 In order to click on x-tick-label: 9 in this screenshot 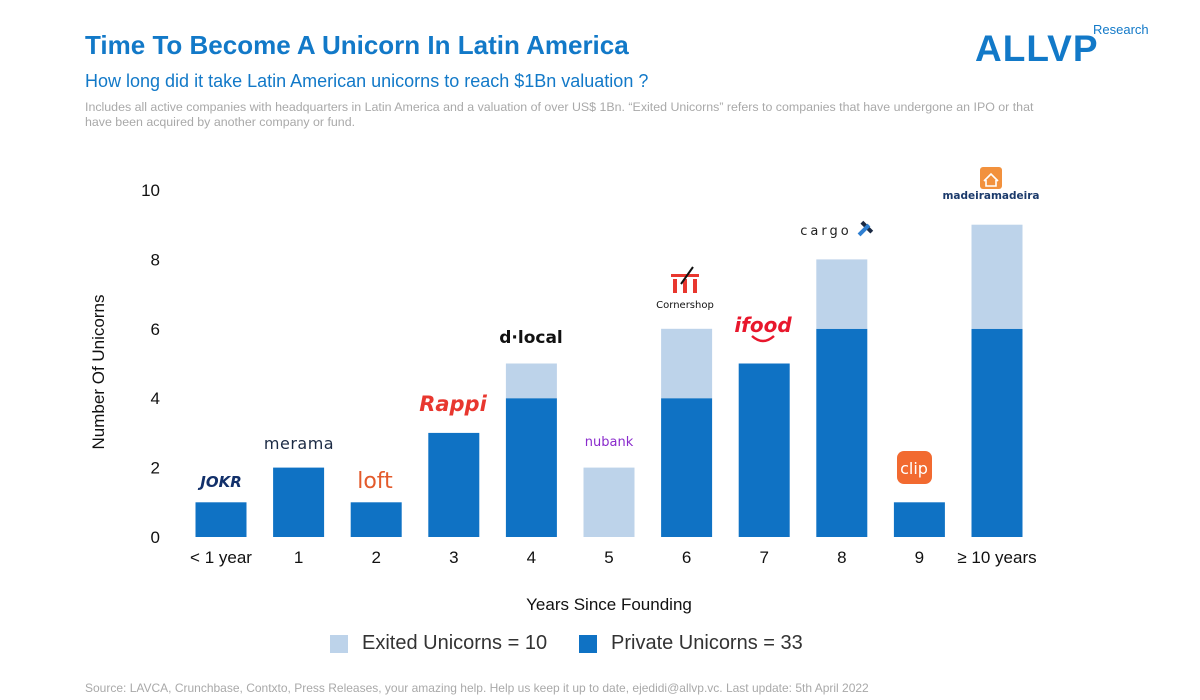, I will do `click(919, 557)`.